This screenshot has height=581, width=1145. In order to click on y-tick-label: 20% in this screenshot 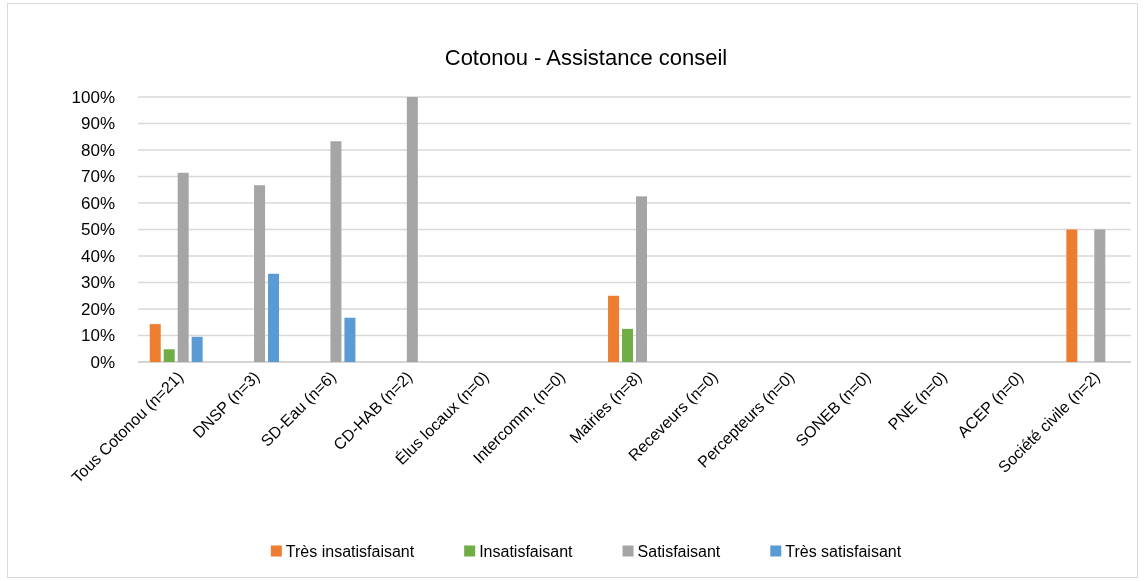, I will do `click(97, 309)`.